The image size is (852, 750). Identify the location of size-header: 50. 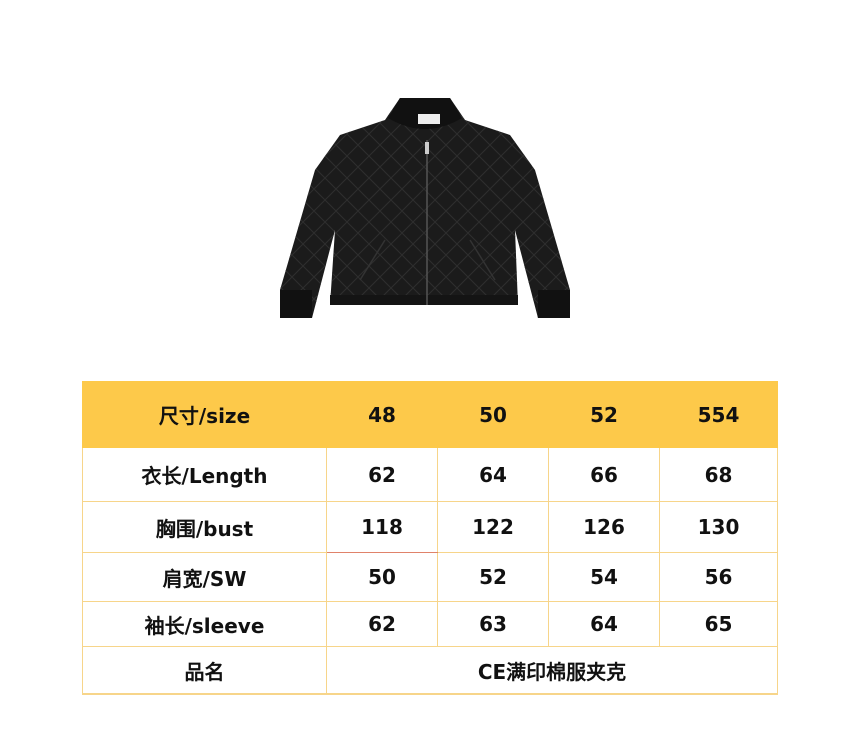
(493, 414).